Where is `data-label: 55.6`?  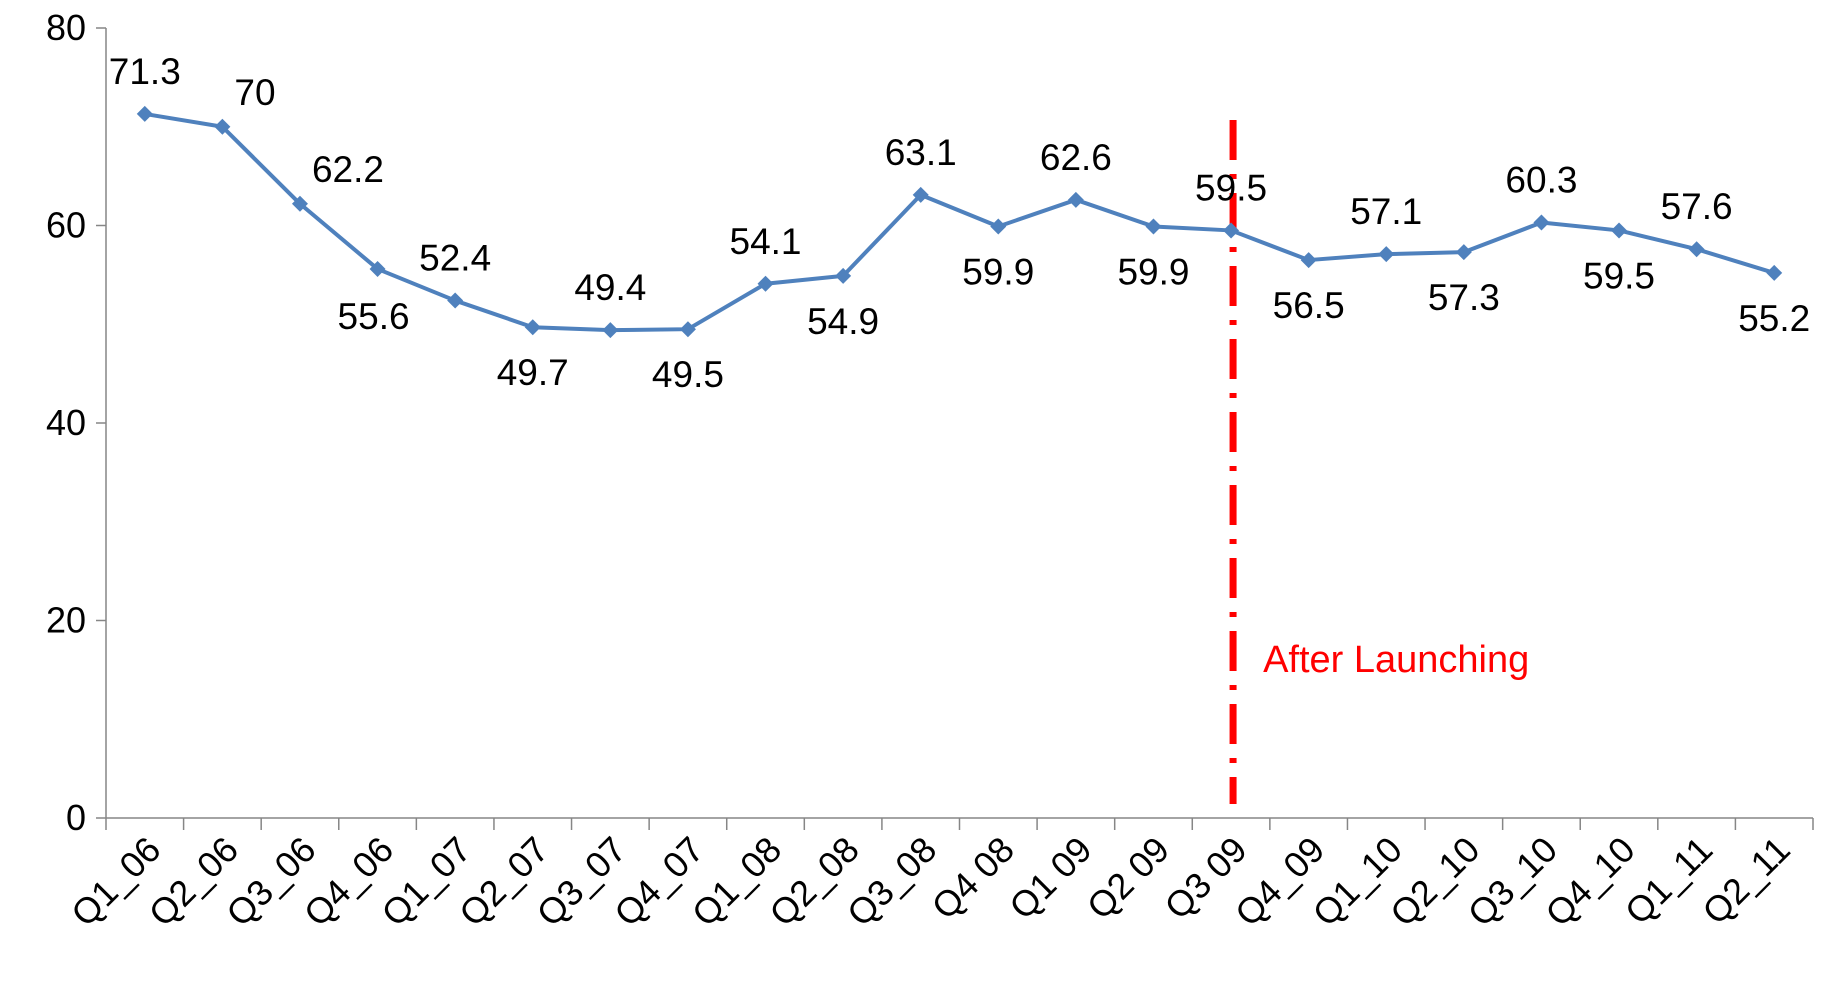 data-label: 55.6 is located at coordinates (374, 316).